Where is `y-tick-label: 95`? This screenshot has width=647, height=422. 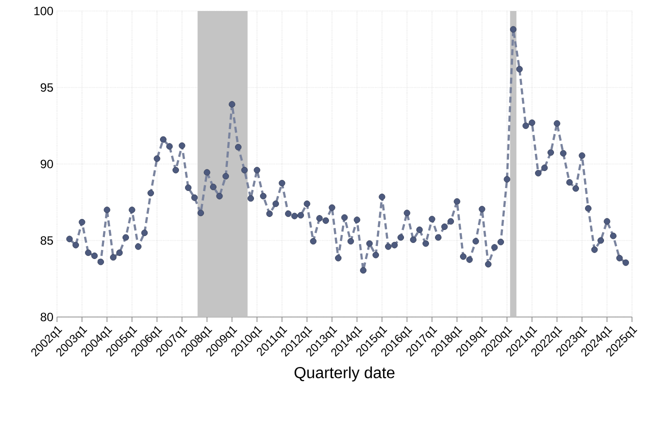 y-tick-label: 95 is located at coordinates (46, 87).